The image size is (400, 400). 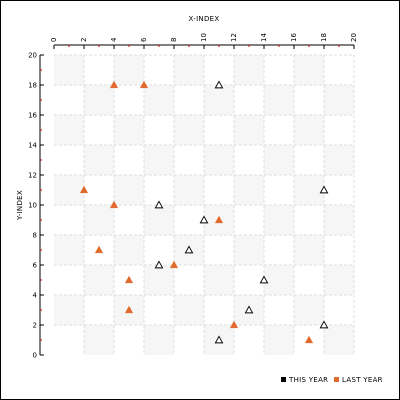 What do you see at coordinates (54, 40) in the screenshot?
I see `x-tick-label: 0` at bounding box center [54, 40].